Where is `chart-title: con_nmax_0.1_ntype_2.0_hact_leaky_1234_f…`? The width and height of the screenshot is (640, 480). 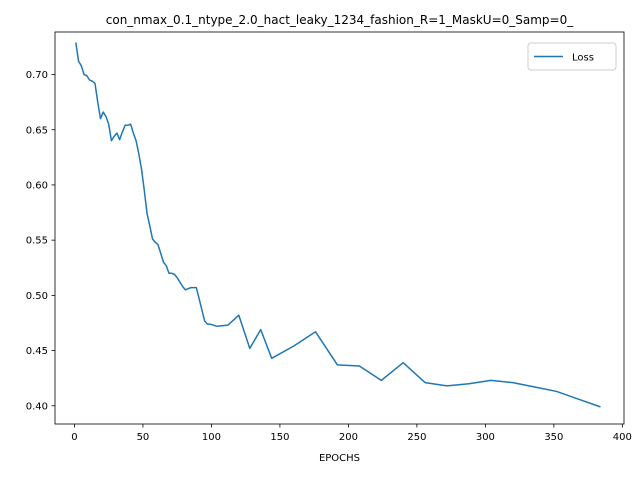 chart-title: con_nmax_0.1_ntype_2.0_hact_leaky_1234_f… is located at coordinates (340, 20).